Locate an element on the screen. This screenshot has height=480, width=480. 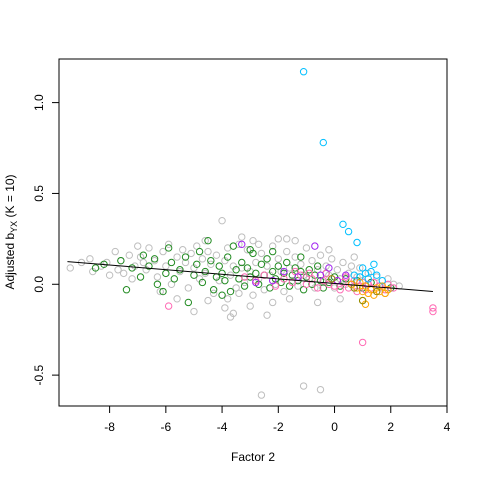
x-tick-label: -4 is located at coordinates (222, 427).